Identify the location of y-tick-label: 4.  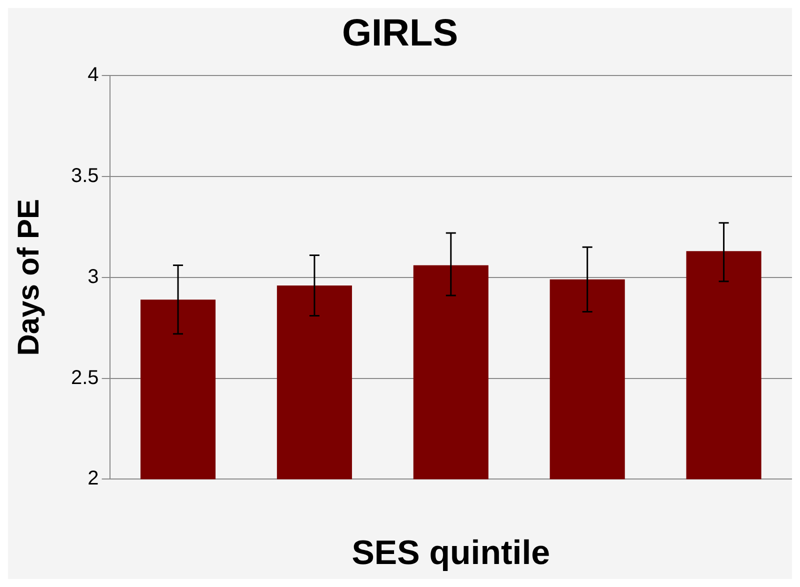
(93, 75).